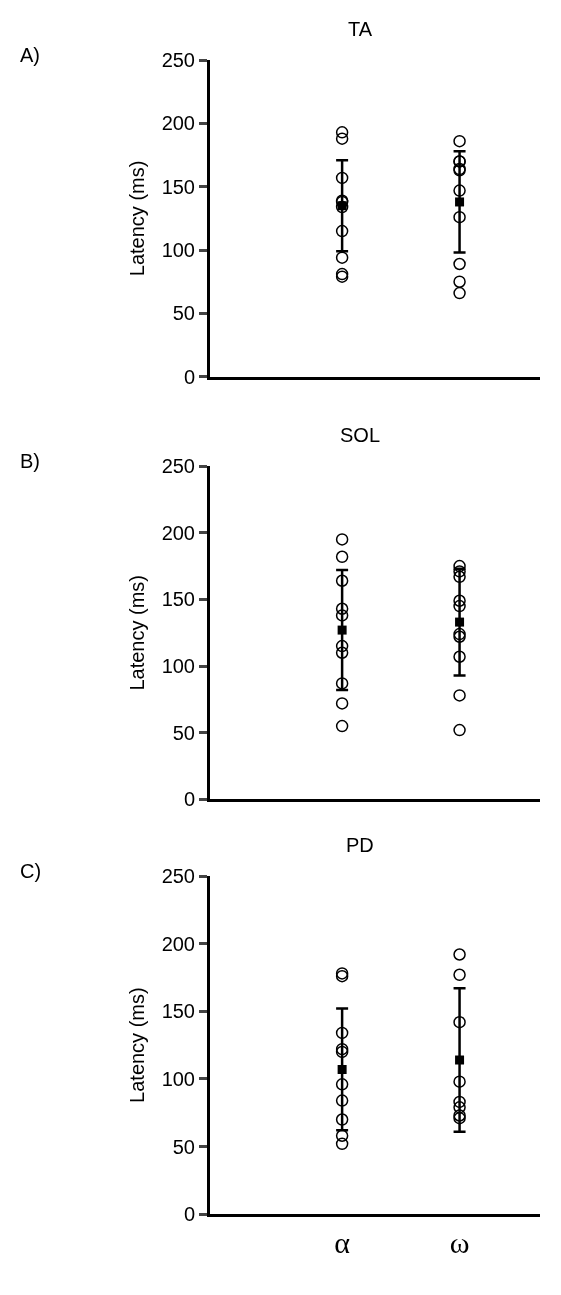 Image resolution: width=561 pixels, height=1295 pixels. Describe the element at coordinates (31, 871) in the screenshot. I see `text: C)` at that location.